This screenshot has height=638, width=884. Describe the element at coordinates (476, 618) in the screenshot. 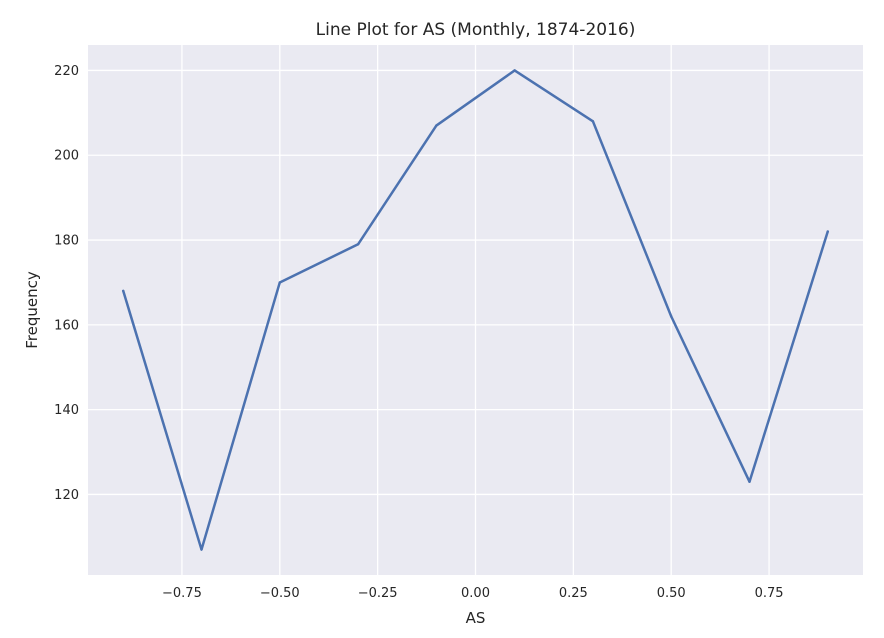

I see `x-axis-title: AS` at that location.